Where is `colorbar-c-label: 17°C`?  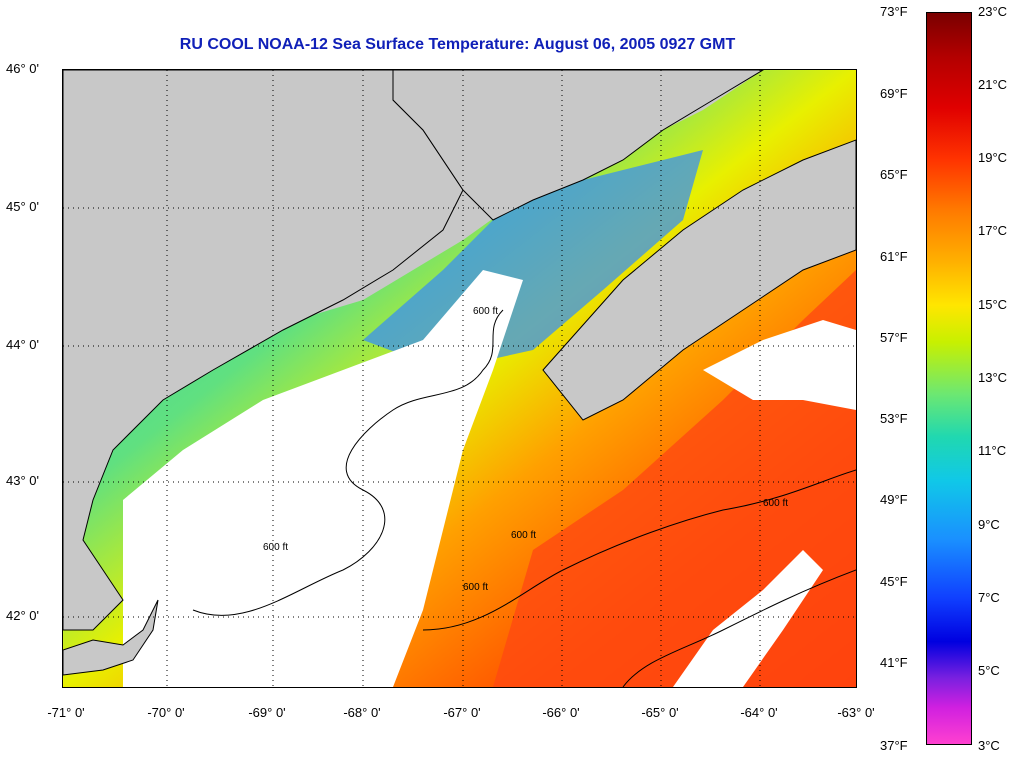 colorbar-c-label: 17°C is located at coordinates (993, 230).